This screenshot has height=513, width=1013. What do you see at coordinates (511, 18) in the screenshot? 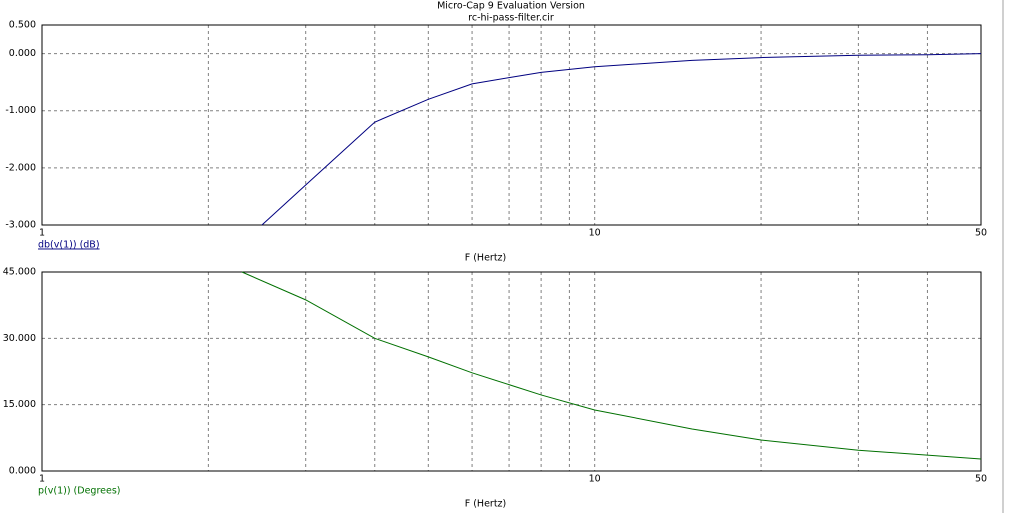
I see `chart-subtitle: rc-hi-pass-filter.cir` at bounding box center [511, 18].